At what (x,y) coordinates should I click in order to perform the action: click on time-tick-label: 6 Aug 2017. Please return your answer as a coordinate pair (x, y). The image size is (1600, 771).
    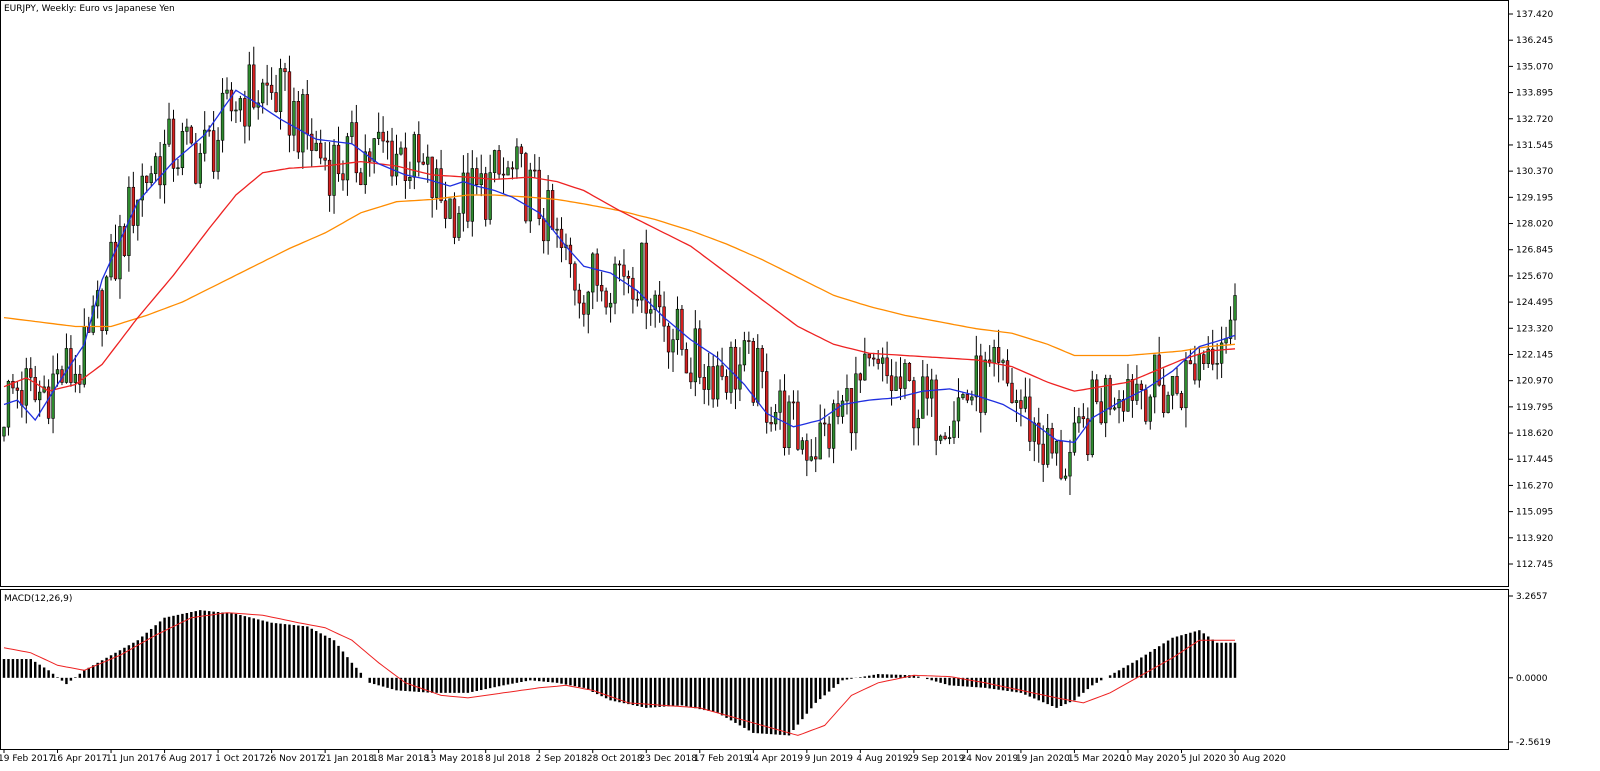
    Looking at the image, I should click on (187, 759).